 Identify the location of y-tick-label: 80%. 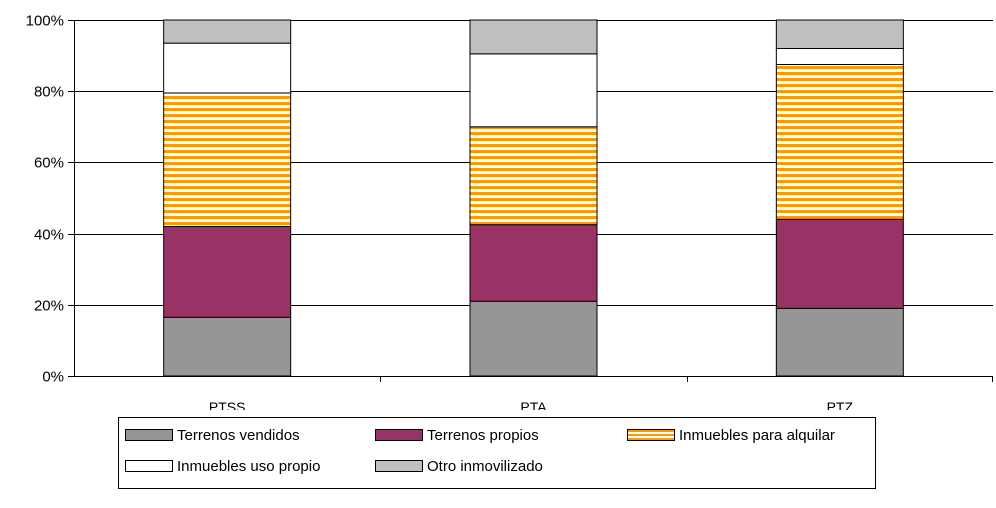
(49, 92).